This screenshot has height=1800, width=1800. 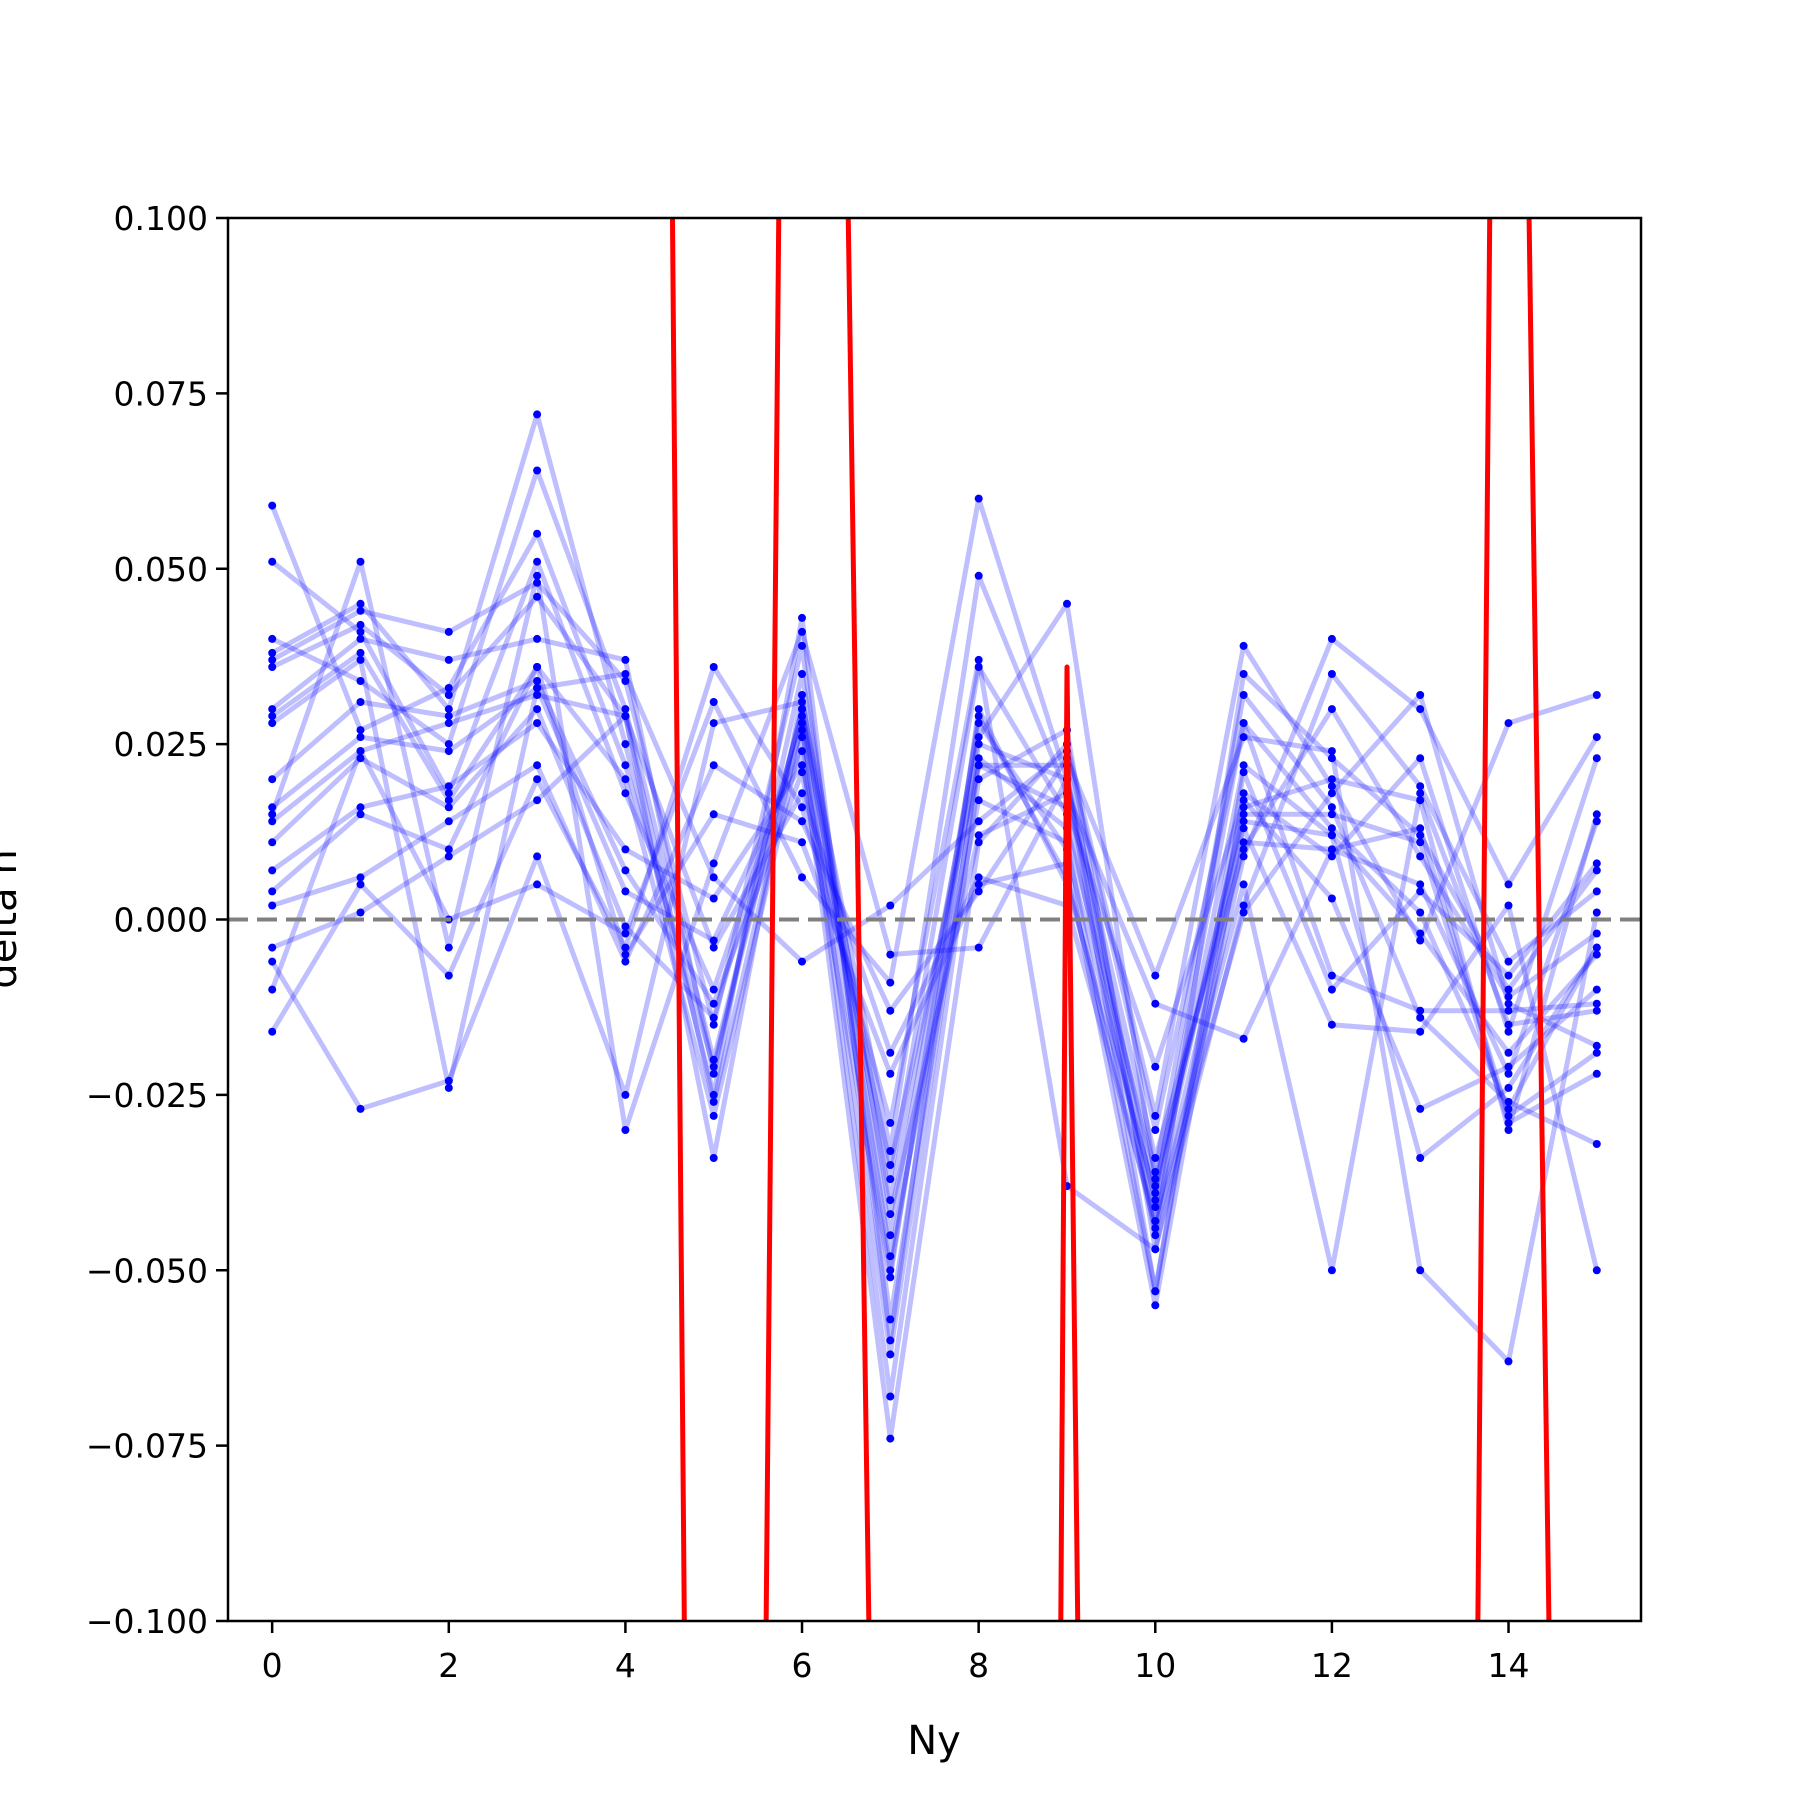 I want to click on y-tick-label: 0.000, so click(x=161, y=920).